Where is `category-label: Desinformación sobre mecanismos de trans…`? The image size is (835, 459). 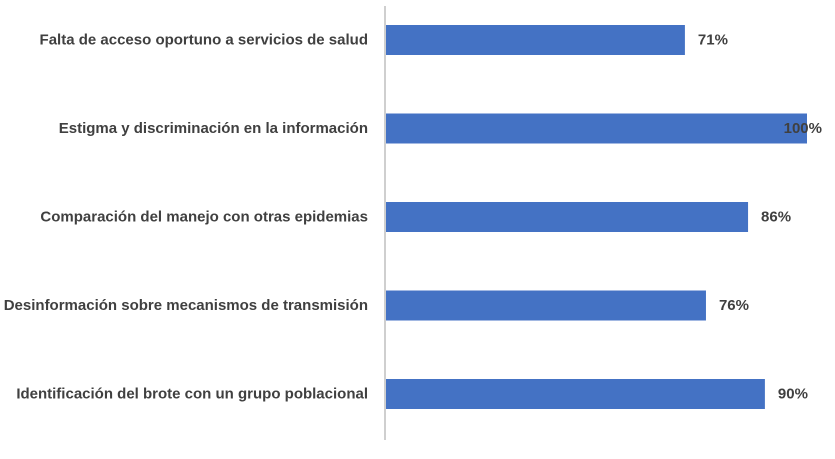 category-label: Desinformación sobre mecanismos de trans… is located at coordinates (186, 305).